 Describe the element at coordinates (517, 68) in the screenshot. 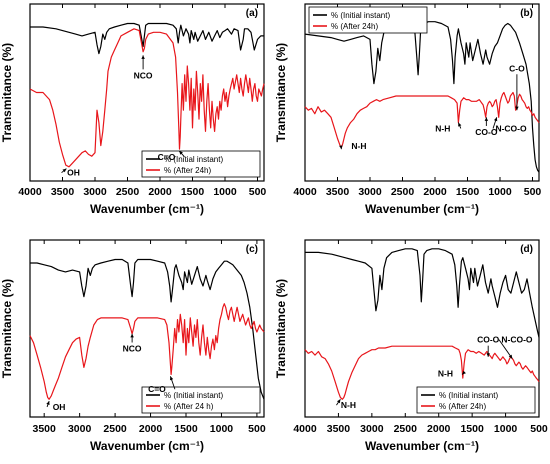

I see `annotation-label: C-O` at that location.